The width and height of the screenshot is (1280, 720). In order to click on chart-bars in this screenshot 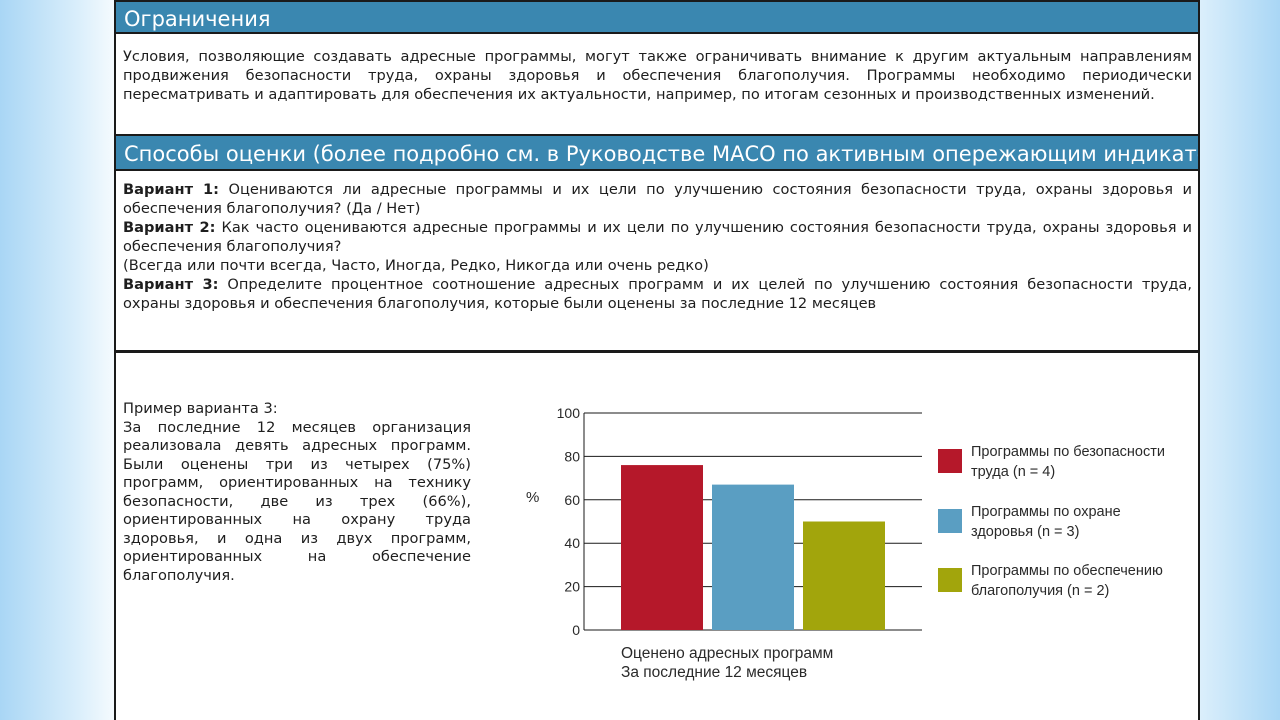, I will do `click(753, 547)`.